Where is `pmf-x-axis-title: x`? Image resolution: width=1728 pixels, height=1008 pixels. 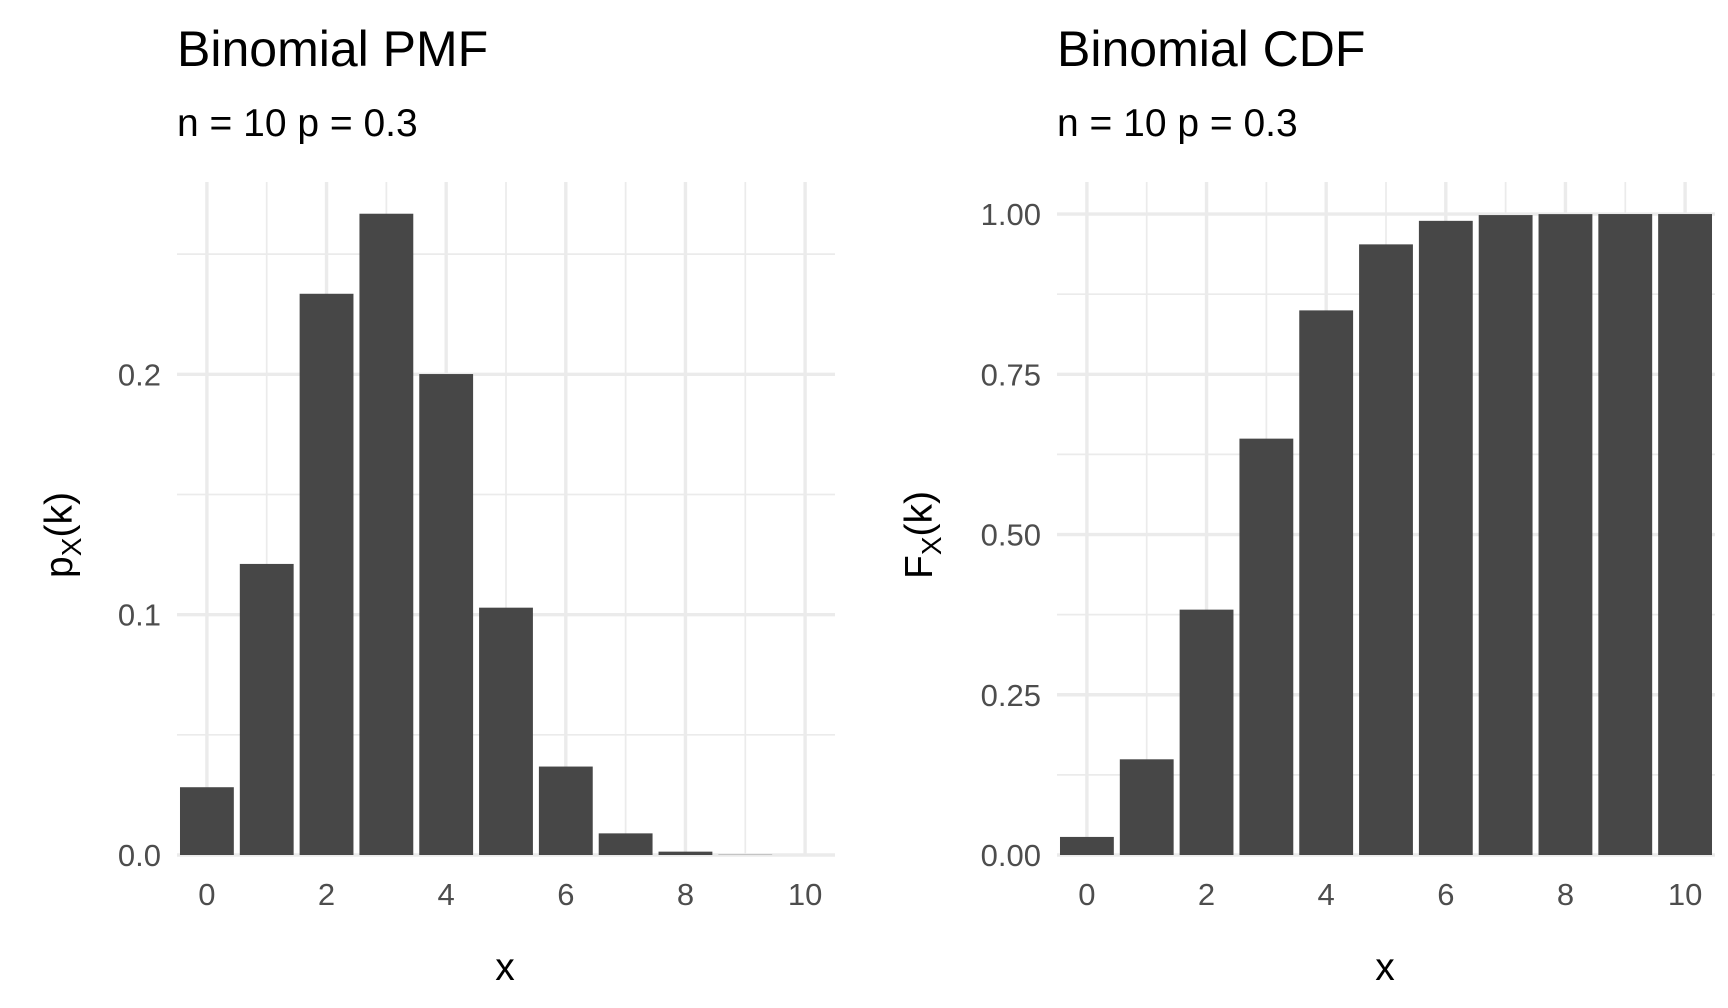
pmf-x-axis-title: x is located at coordinates (505, 967).